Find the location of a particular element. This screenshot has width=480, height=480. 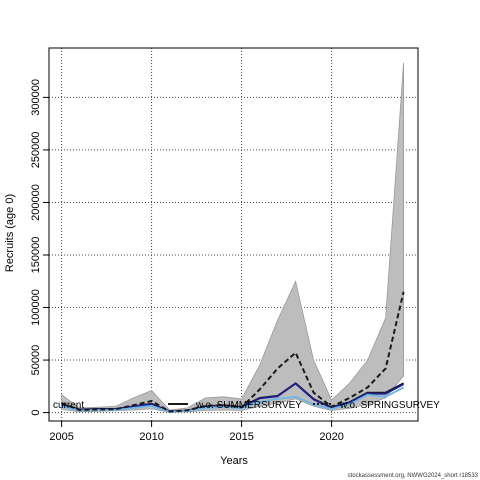

y-tick-label: 200000 is located at coordinates (36, 202).